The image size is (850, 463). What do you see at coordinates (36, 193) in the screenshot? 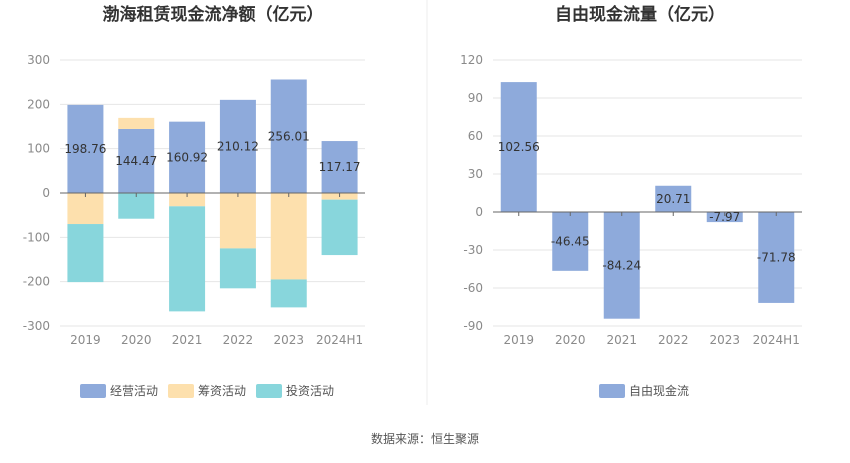
I see `net-cash-y-axis: 300 200 100 0 -100 -200 -300` at bounding box center [36, 193].